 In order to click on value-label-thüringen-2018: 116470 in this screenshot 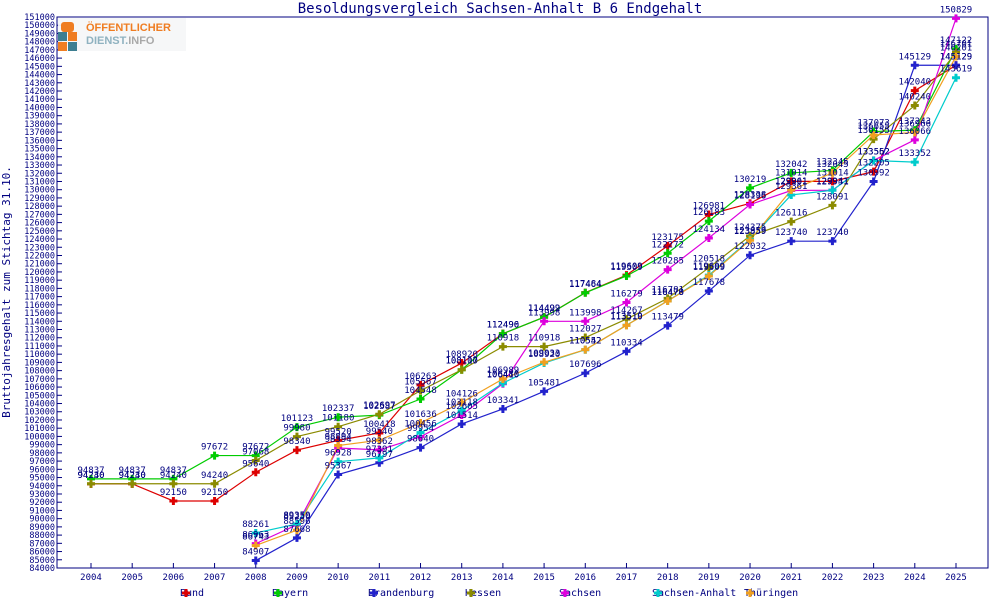, I will do `click(667, 293)`.